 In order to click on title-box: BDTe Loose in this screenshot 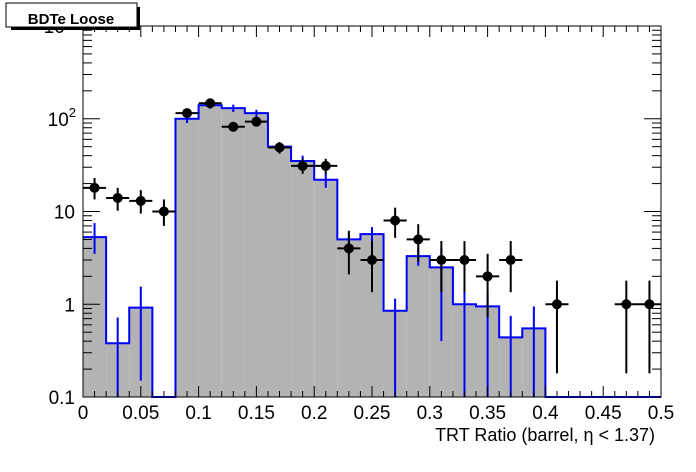, I will do `click(72, 16)`.